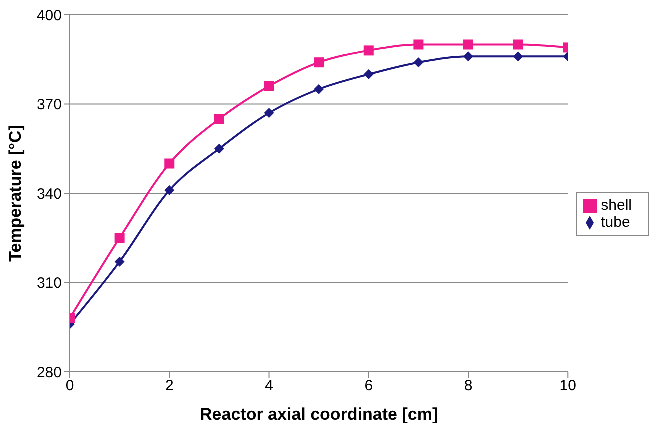  Describe the element at coordinates (615, 222) in the screenshot. I see `legend-label: tube` at that location.